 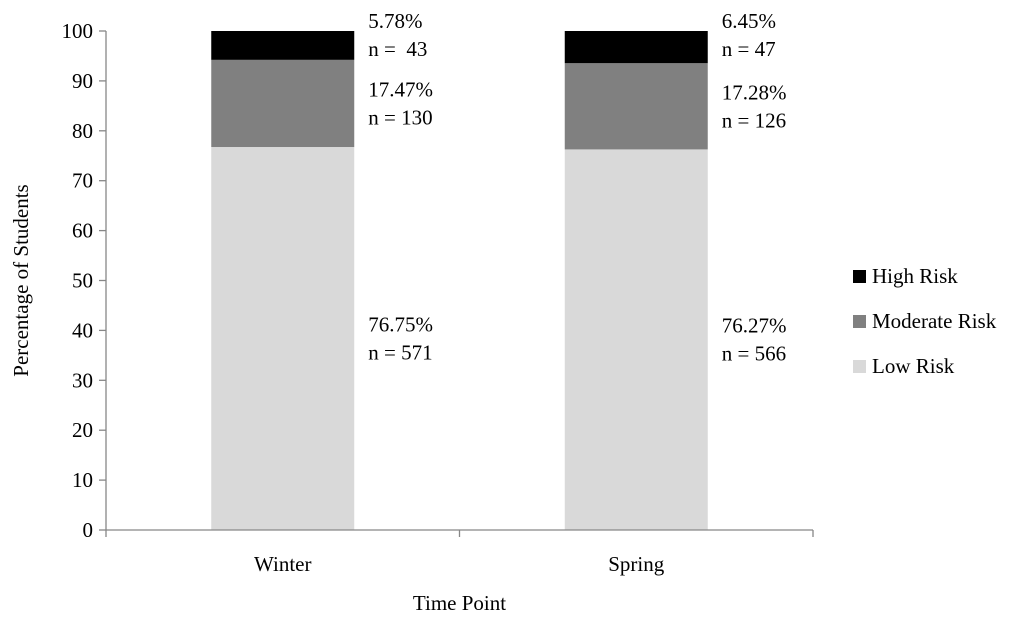 I want to click on y-tick-label: 50, so click(x=82, y=281).